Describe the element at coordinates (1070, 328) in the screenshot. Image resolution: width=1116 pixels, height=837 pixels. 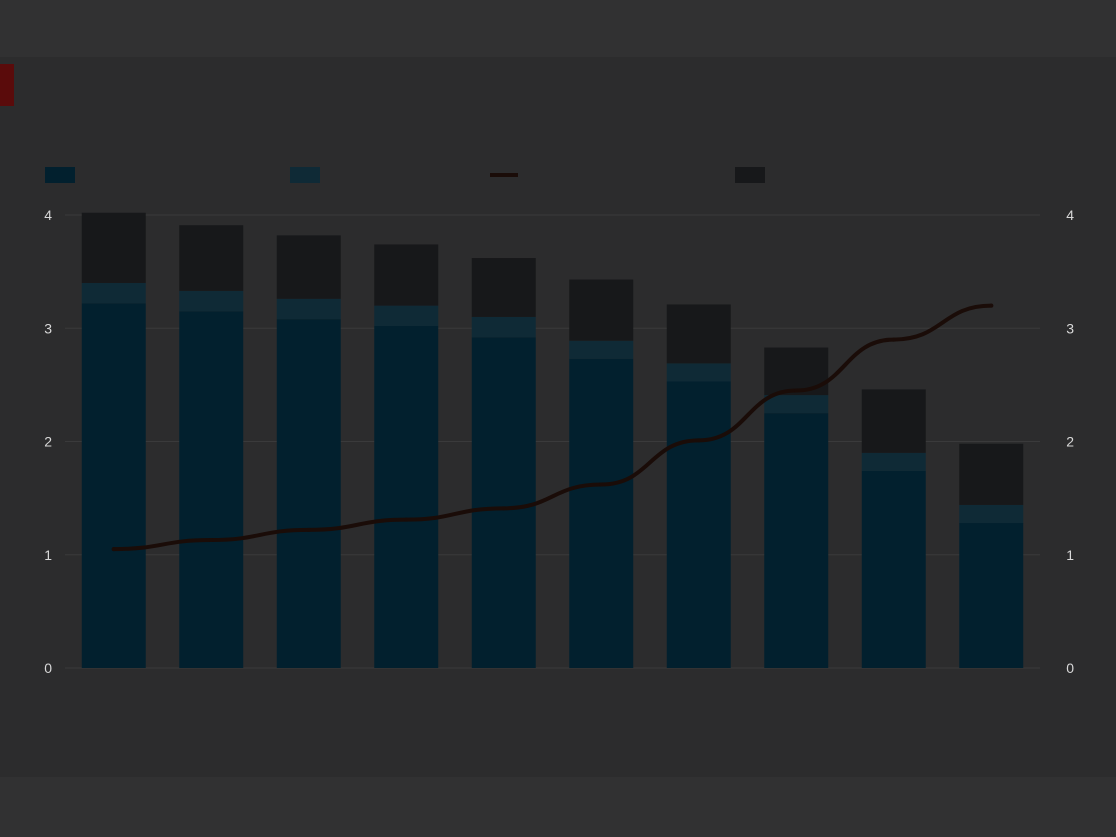
I see `y-tick-right: 3` at that location.